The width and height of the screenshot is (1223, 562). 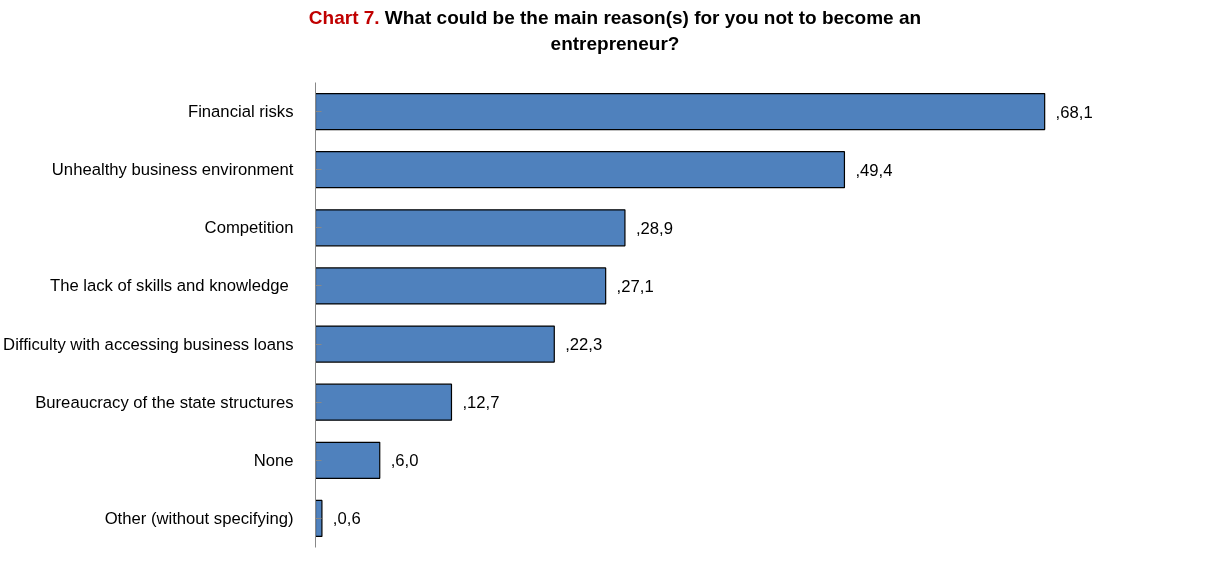 I want to click on data-label: ,0,6, so click(x=346, y=519).